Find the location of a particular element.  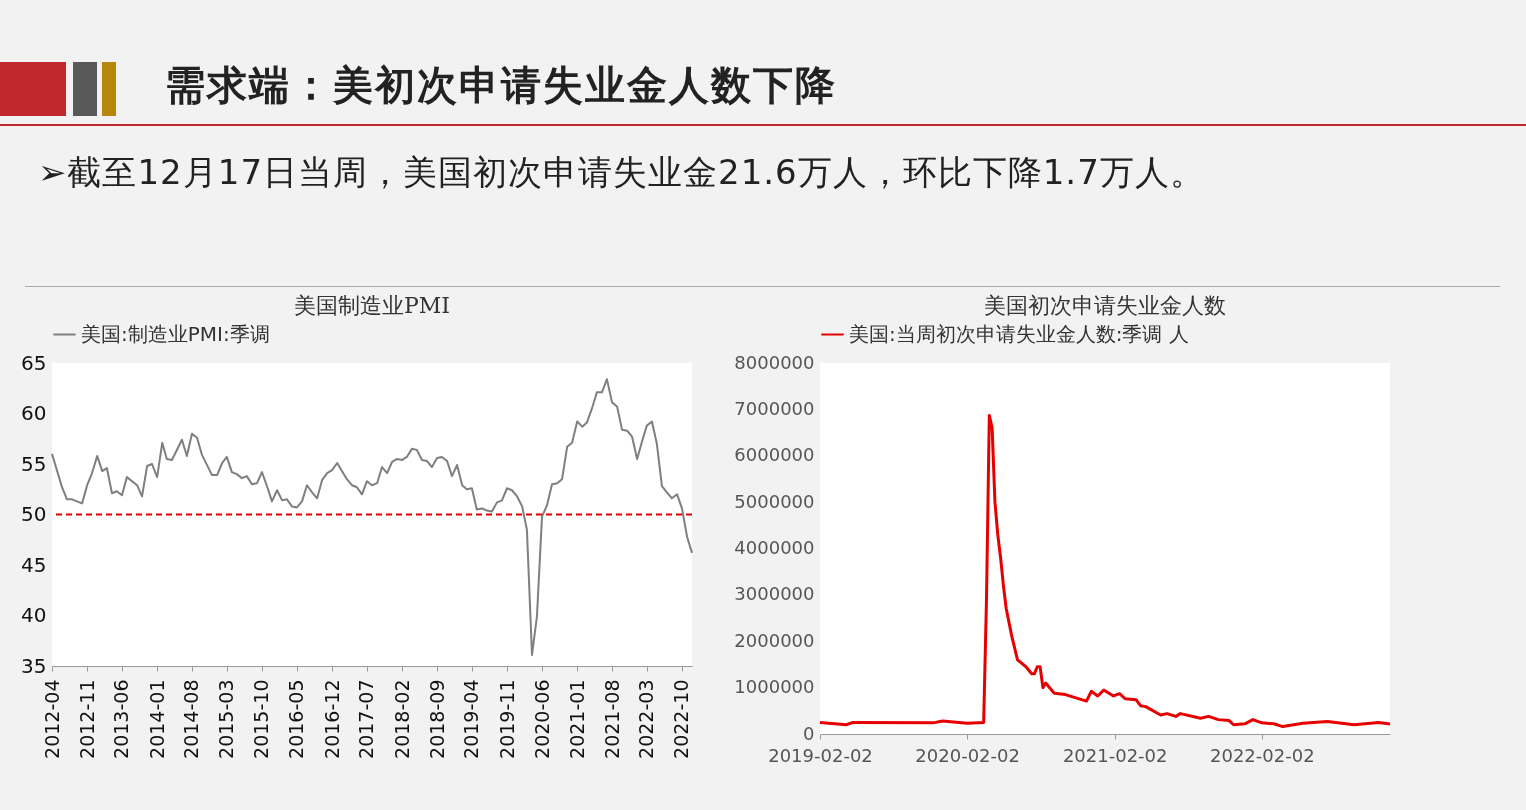

y-tick-label: 35 is located at coordinates (34, 665).